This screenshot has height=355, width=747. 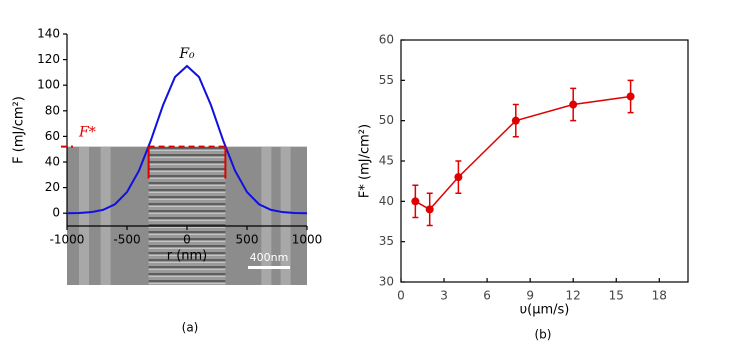 What do you see at coordinates (190, 328) in the screenshot?
I see `caption: (a)` at bounding box center [190, 328].